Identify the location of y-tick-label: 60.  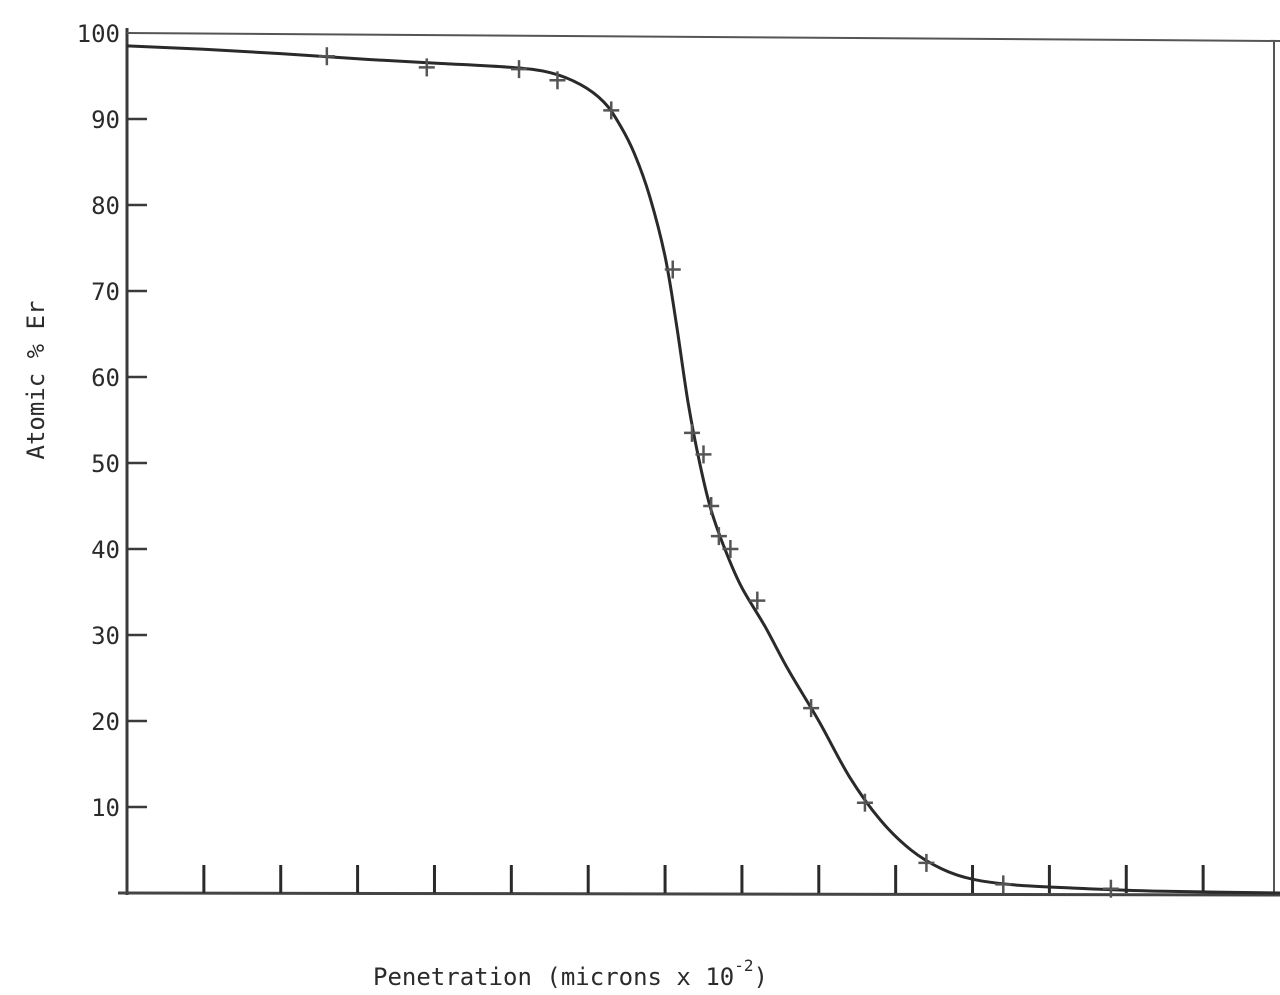
(105, 378).